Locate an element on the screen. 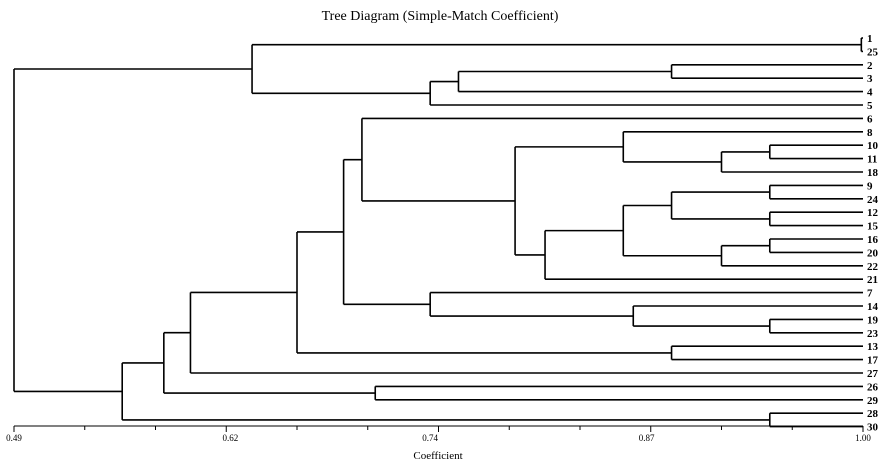 This screenshot has width=892, height=469. leaf-label: 25 is located at coordinates (873, 52).